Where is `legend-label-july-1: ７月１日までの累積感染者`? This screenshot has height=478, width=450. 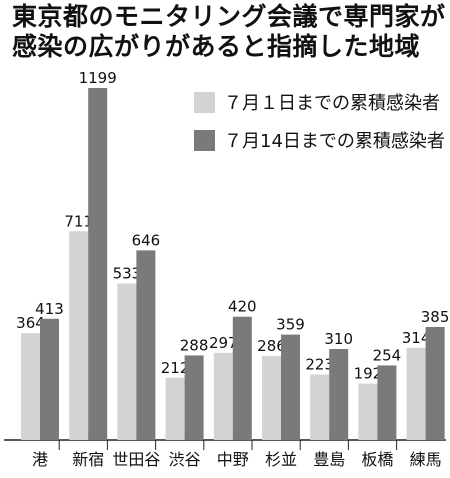 legend-label-july-1: ７月１日までの累積感染者 is located at coordinates (332, 103).